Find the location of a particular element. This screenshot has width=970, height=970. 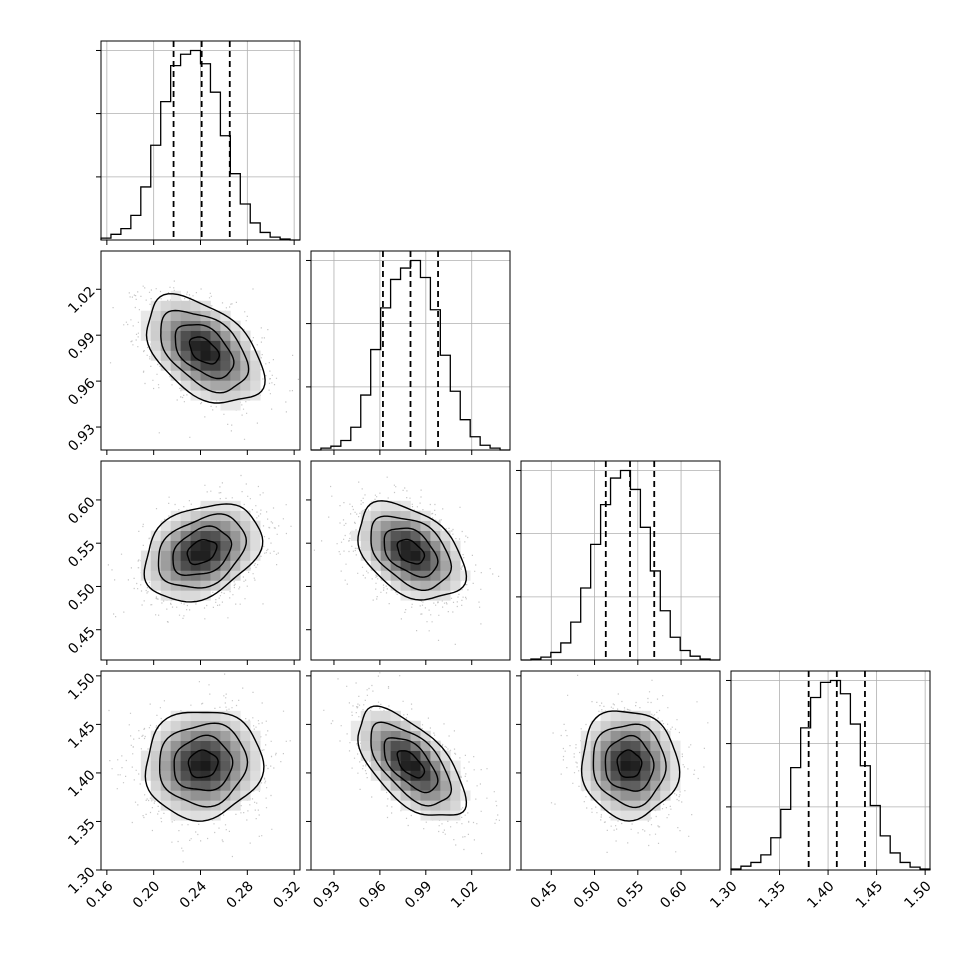

scatter-panel-p0-p1 is located at coordinates (200, 350).